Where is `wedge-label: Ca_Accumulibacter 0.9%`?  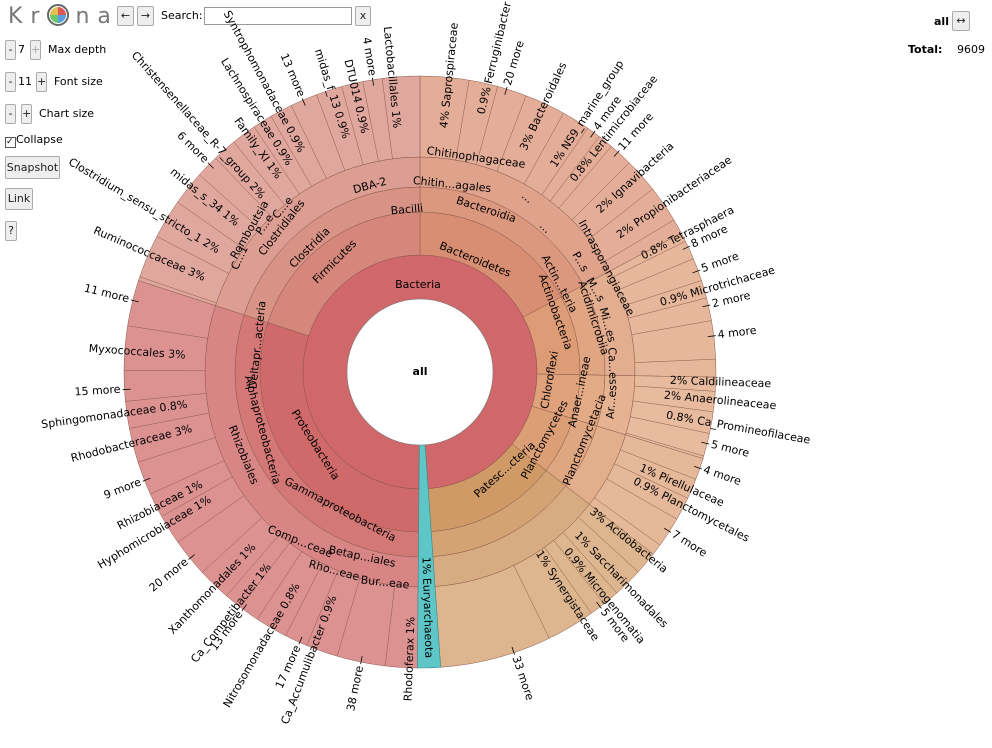 wedge-label: Ca_Accumulibacter 0.9% is located at coordinates (308, 660).